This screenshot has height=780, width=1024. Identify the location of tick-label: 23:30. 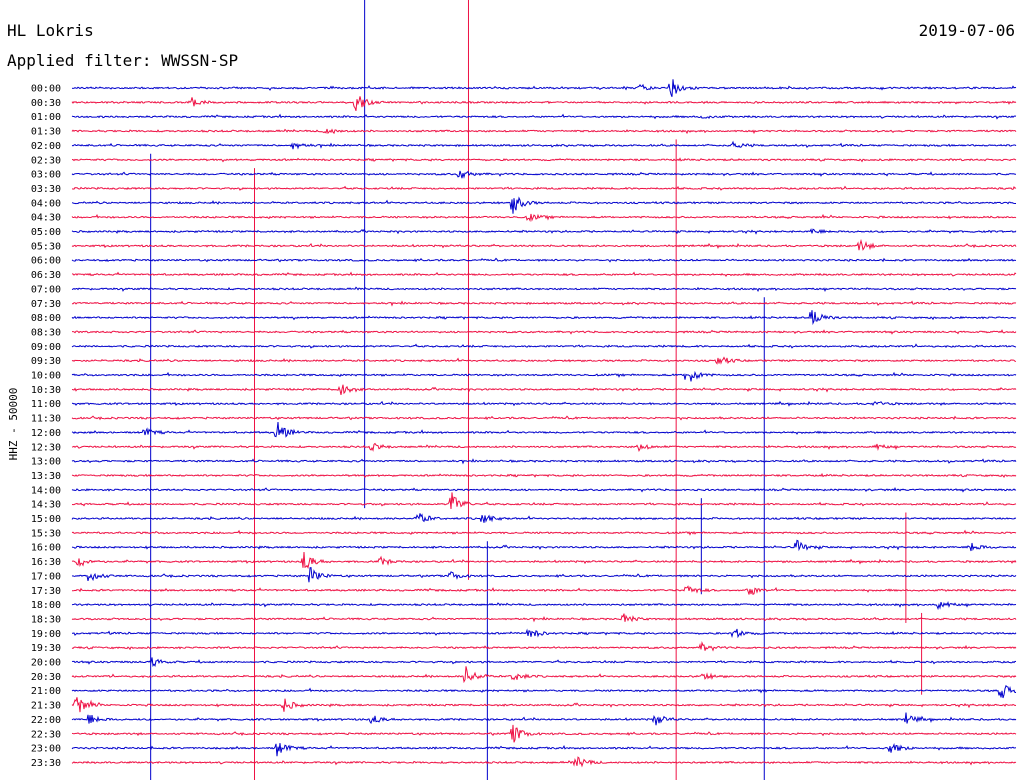
(46, 763).